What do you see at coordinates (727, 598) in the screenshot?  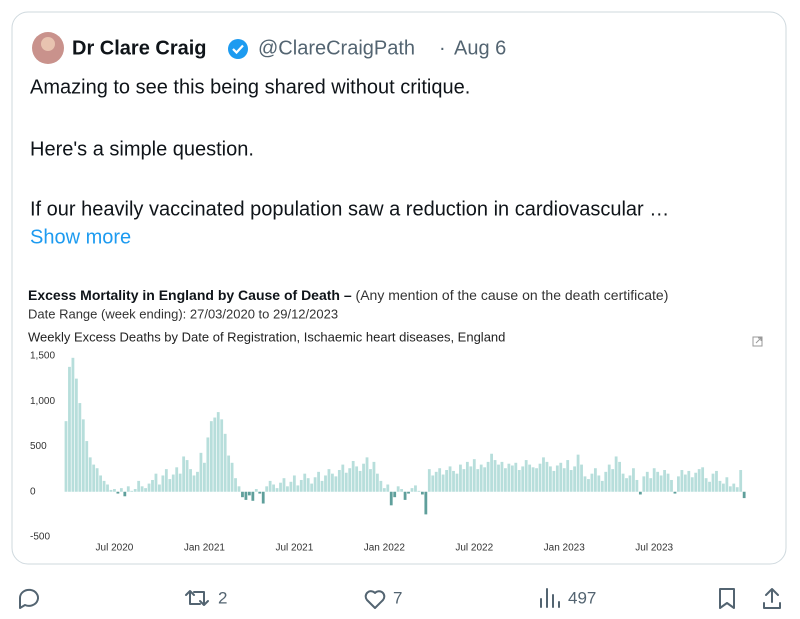 I see `bookmark-icon` at bounding box center [727, 598].